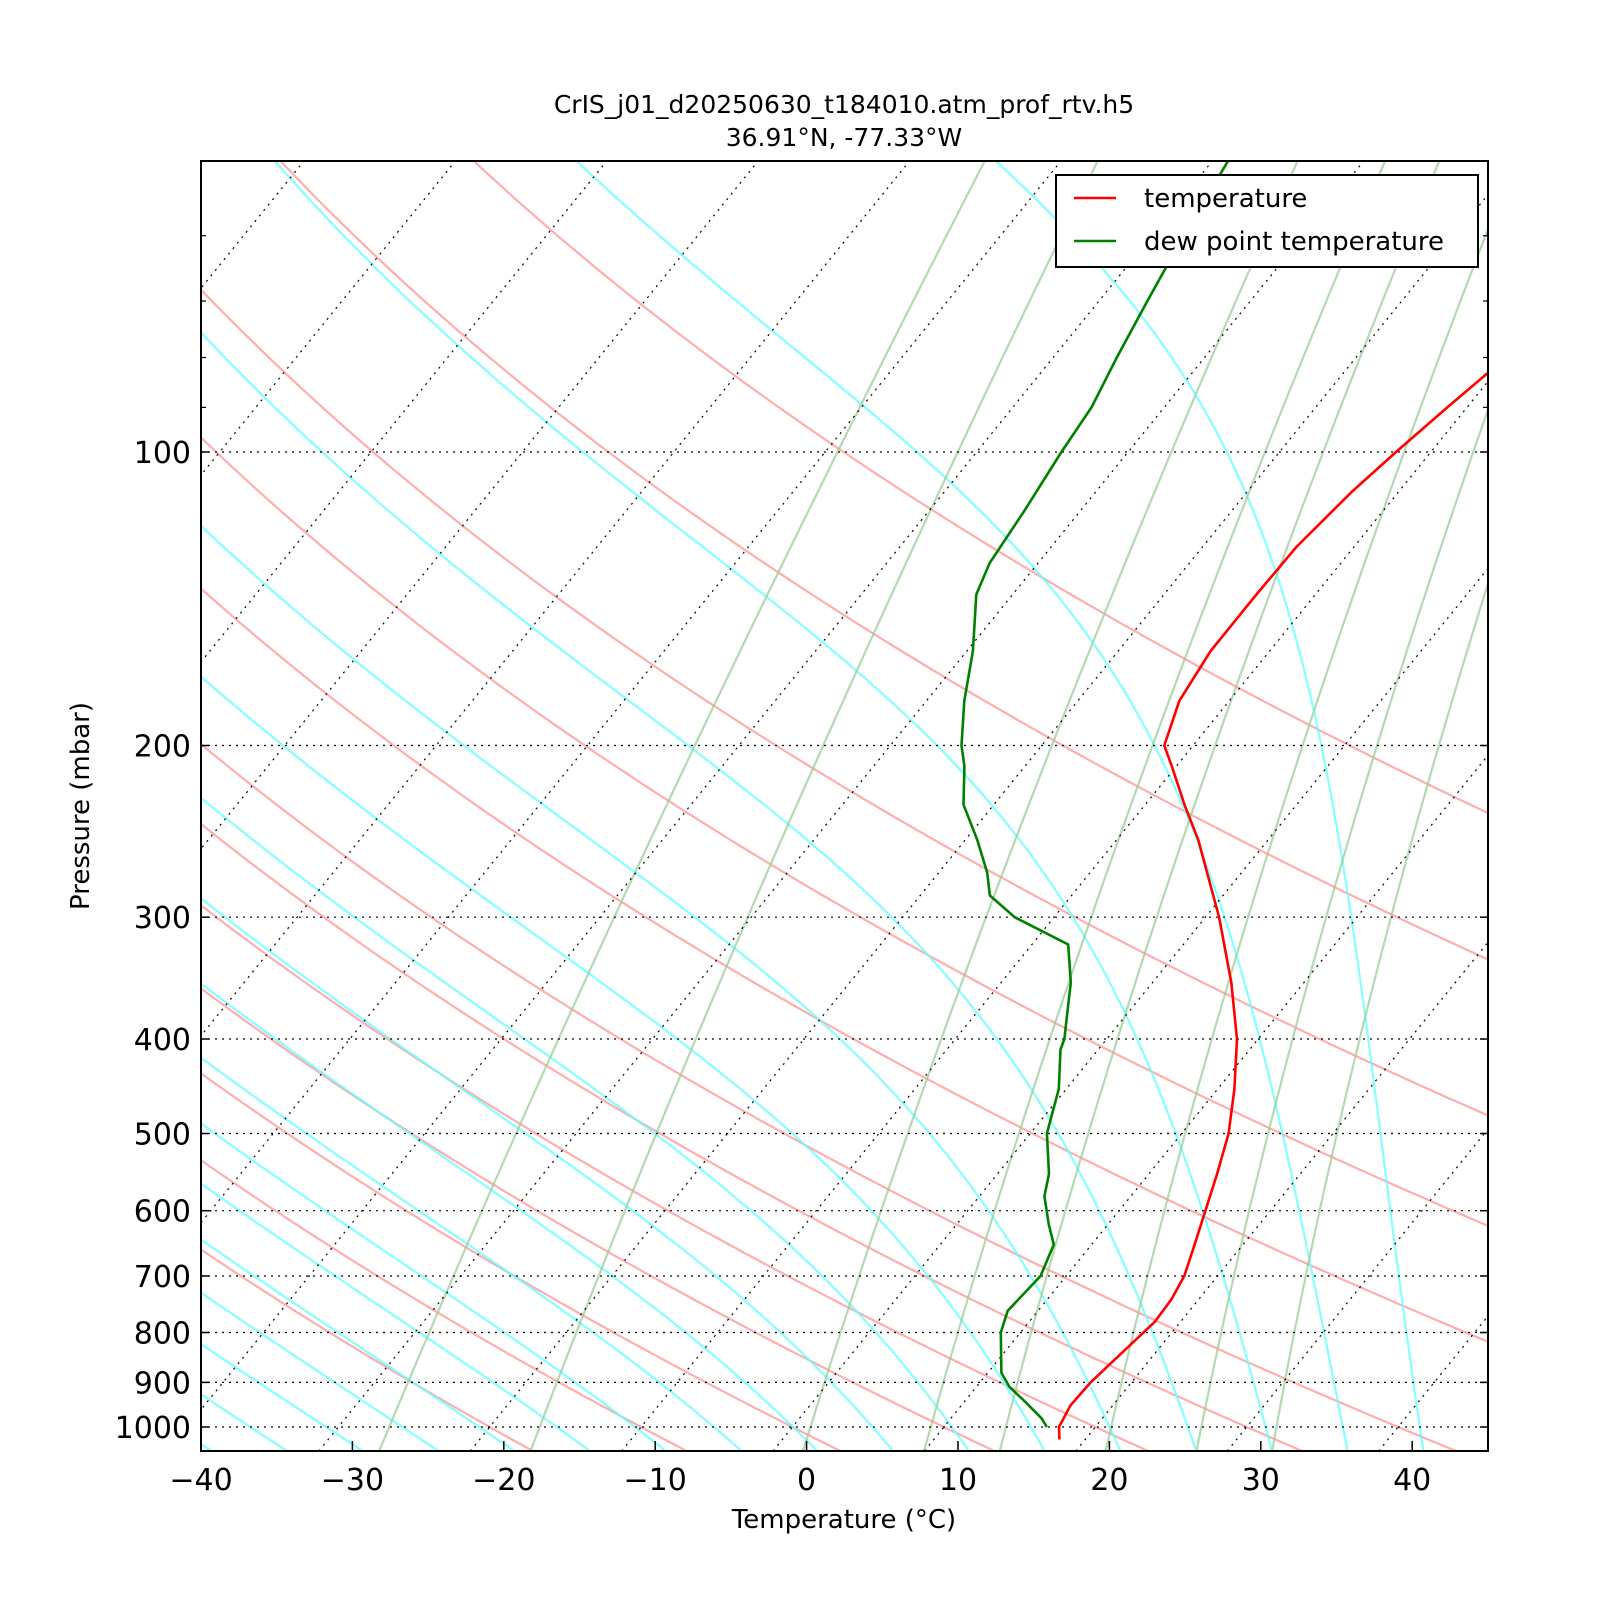 The width and height of the screenshot is (1600, 1600). I want to click on x-axis-ticks: −40 −30 −20 −10 0 10 20 30 40, so click(800, 1469).